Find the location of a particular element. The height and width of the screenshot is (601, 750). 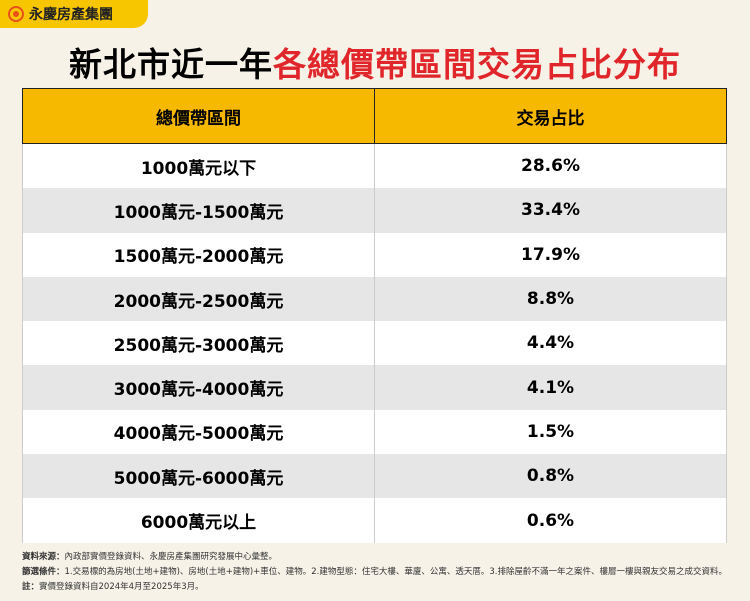

range-cell: 3000萬元-4000萬元 is located at coordinates (198, 387).